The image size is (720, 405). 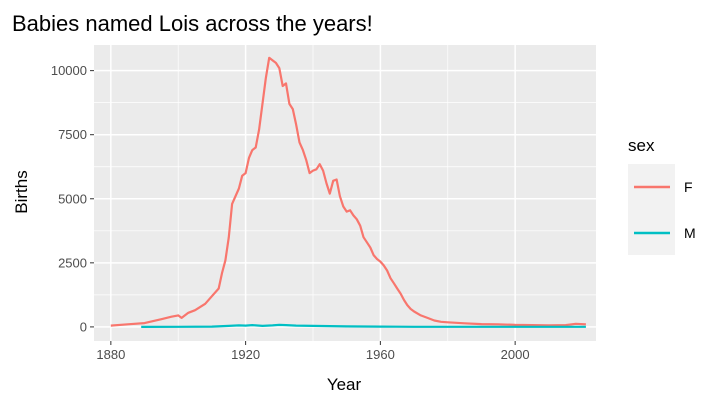 What do you see at coordinates (690, 233) in the screenshot?
I see `legend-label-M: M` at bounding box center [690, 233].